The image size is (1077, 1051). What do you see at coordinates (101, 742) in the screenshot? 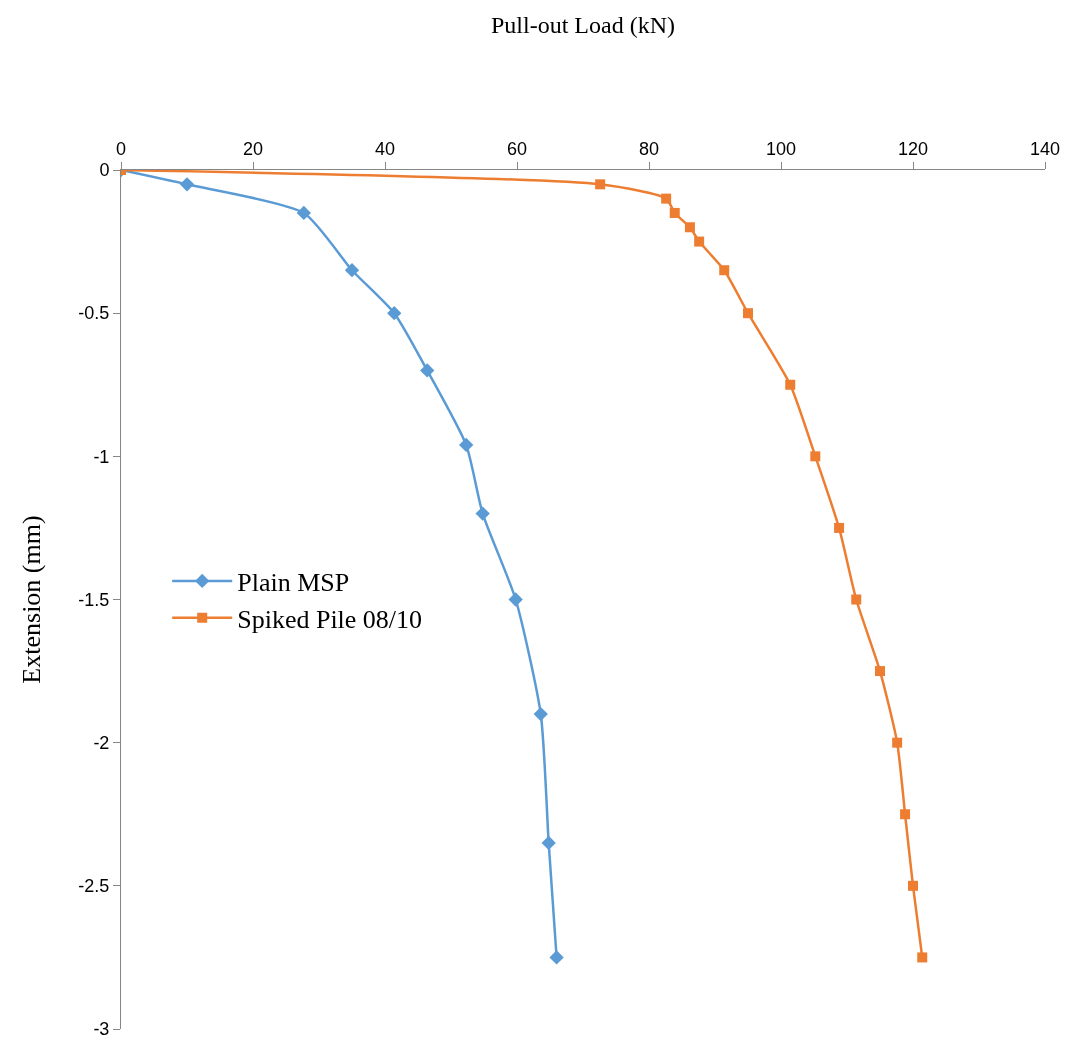
I see `y-tick-label: -2` at bounding box center [101, 742].